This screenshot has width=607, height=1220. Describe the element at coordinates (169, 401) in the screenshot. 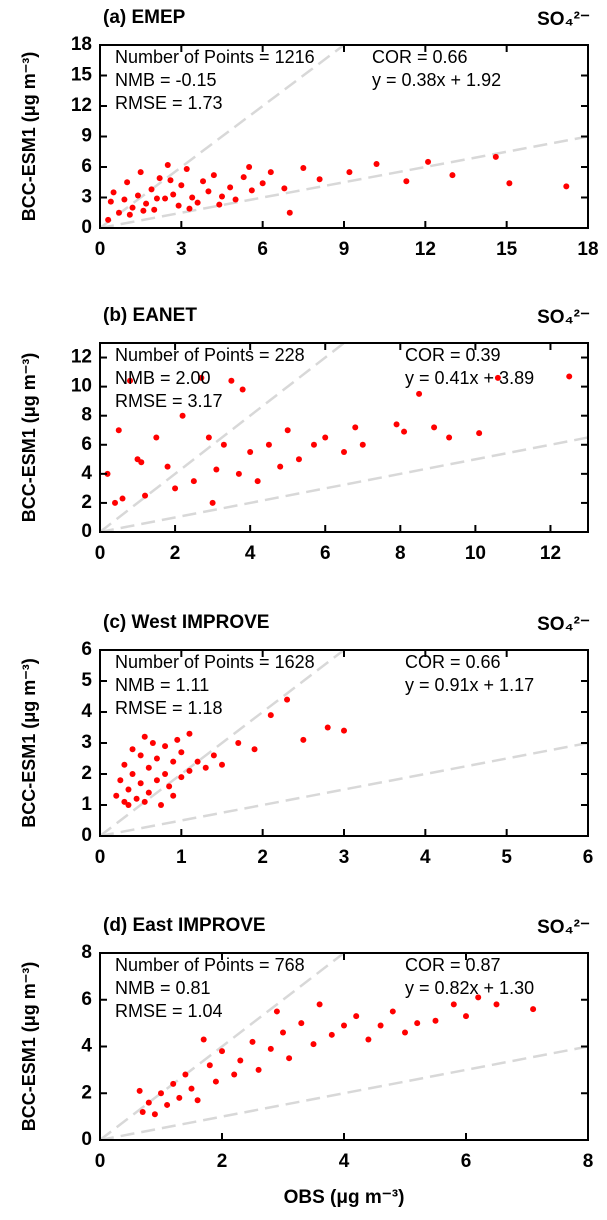

I see `stat-annotation: RMSE = 3.17` at that location.